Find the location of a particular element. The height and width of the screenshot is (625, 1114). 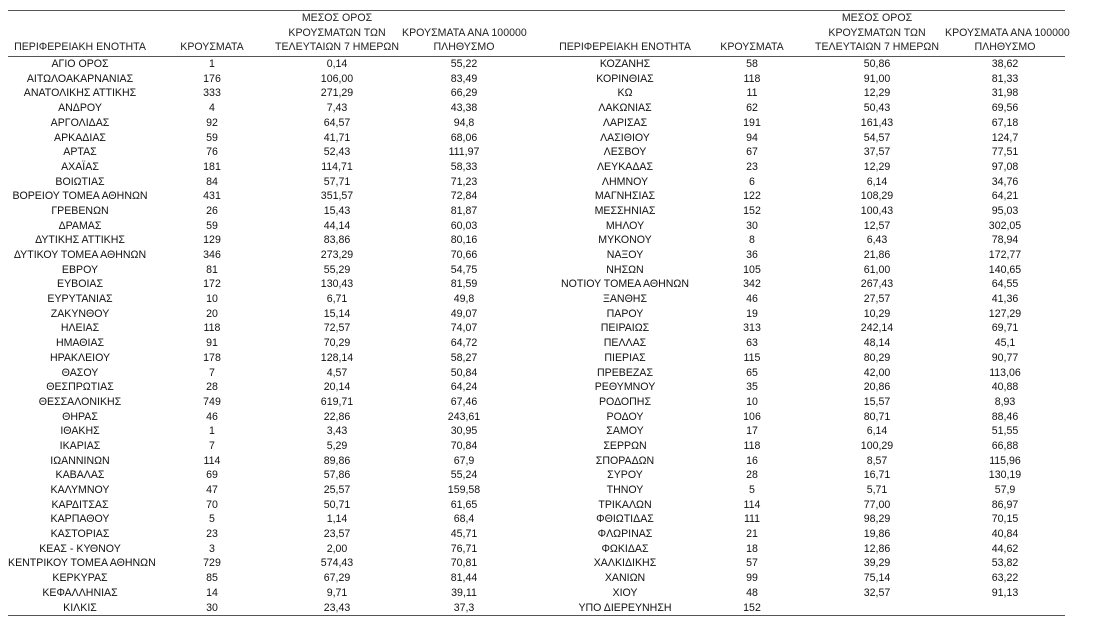

region-cell: ΝΗΣΩΝ is located at coordinates (625, 269).